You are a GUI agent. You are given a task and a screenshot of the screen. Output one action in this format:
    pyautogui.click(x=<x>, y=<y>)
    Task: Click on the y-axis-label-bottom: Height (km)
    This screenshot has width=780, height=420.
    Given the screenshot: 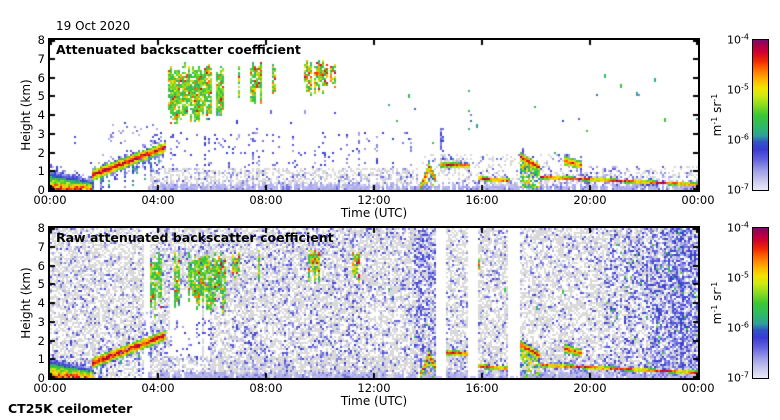 What is the action you would take?
    pyautogui.click(x=26, y=303)
    